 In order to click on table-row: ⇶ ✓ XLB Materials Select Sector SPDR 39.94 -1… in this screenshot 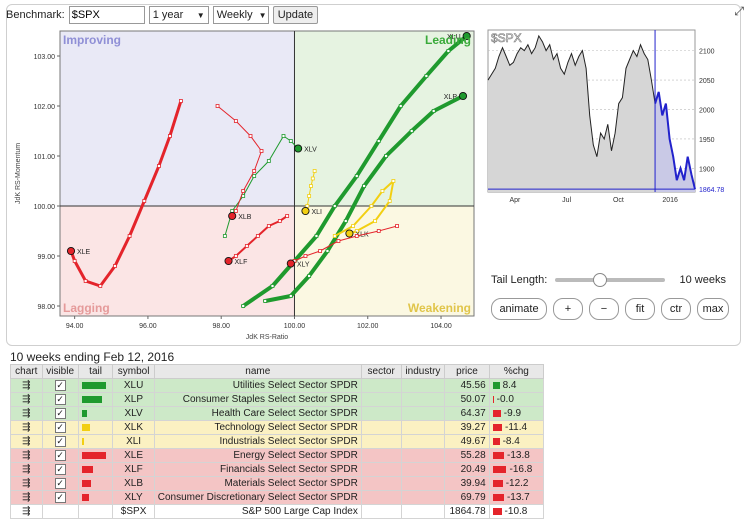, I will do `click(277, 483)`.